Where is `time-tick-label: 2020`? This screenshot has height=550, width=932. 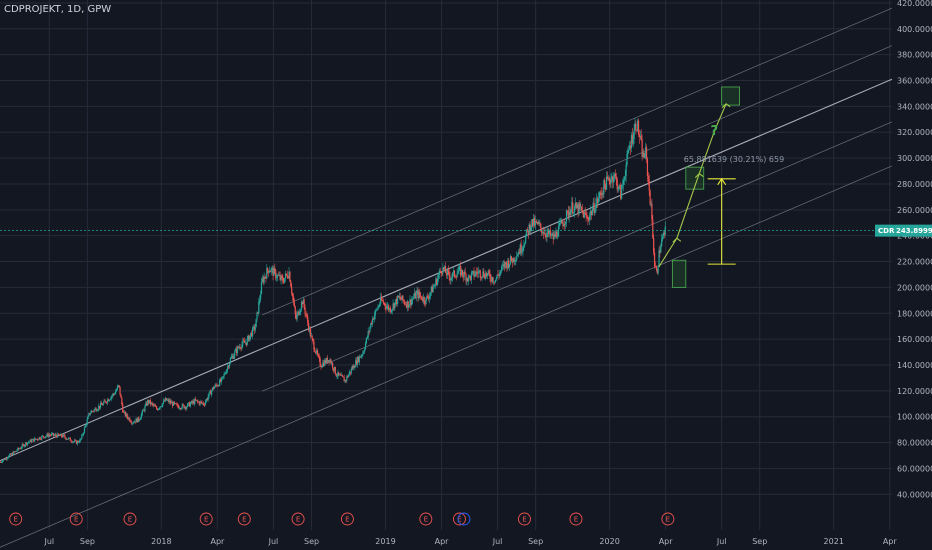 time-tick-label: 2020 is located at coordinates (609, 541).